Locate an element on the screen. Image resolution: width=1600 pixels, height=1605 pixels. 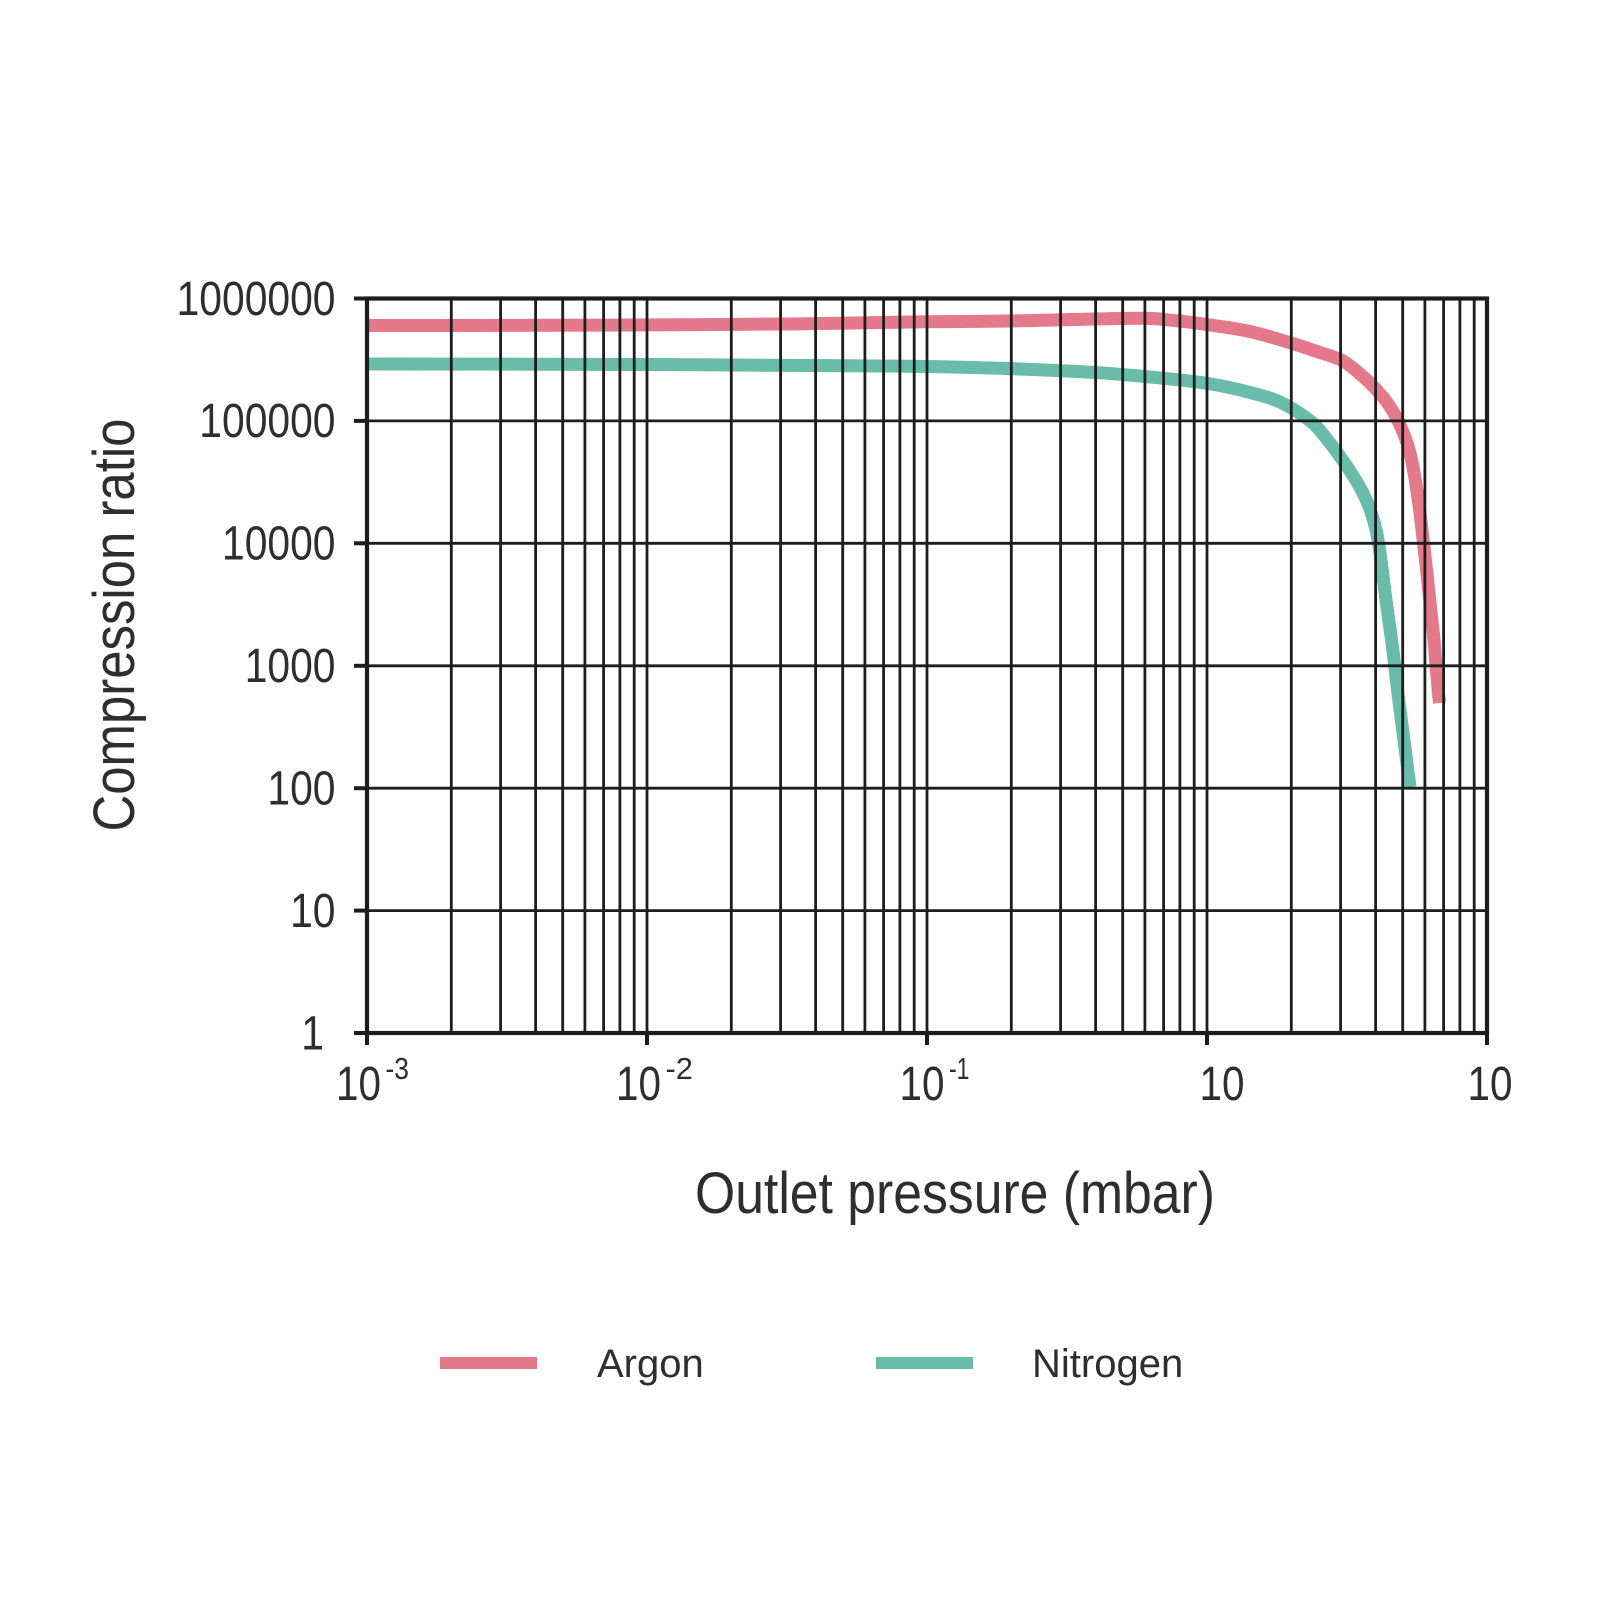
svg-text: Nitrogen is located at coordinates (1107, 1364).